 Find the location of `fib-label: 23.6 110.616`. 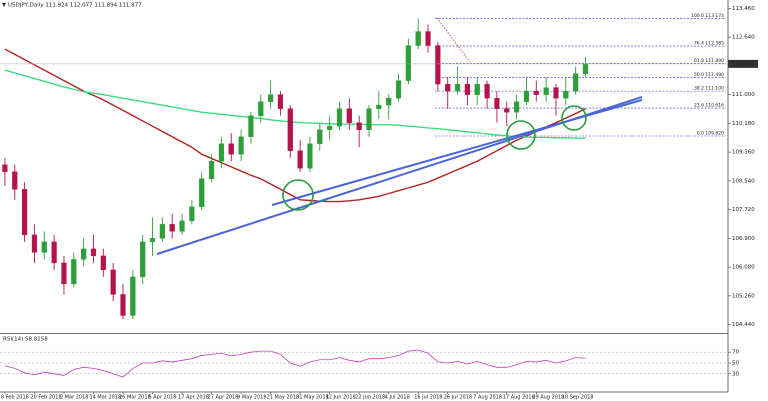

fib-label: 23.6 110.616 is located at coordinates (709, 106).